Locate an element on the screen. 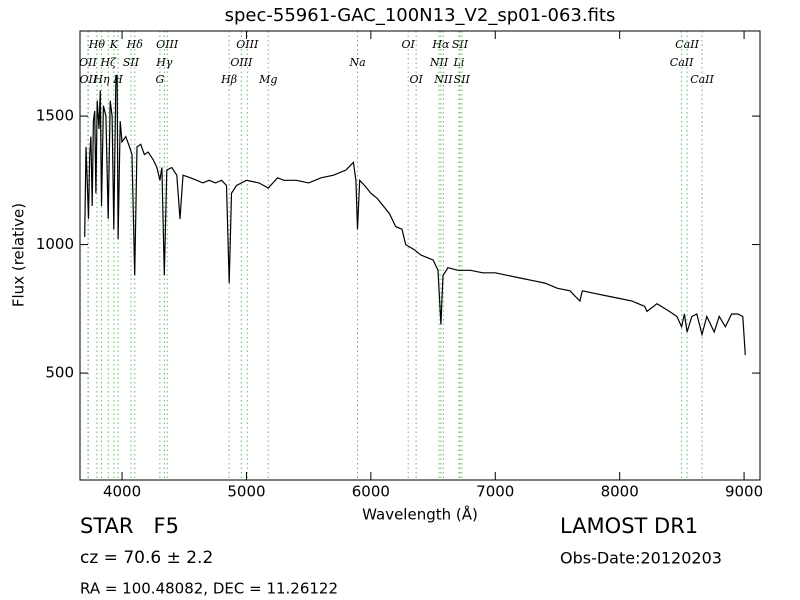  spectral-line-label: Hζ is located at coordinates (108, 62).